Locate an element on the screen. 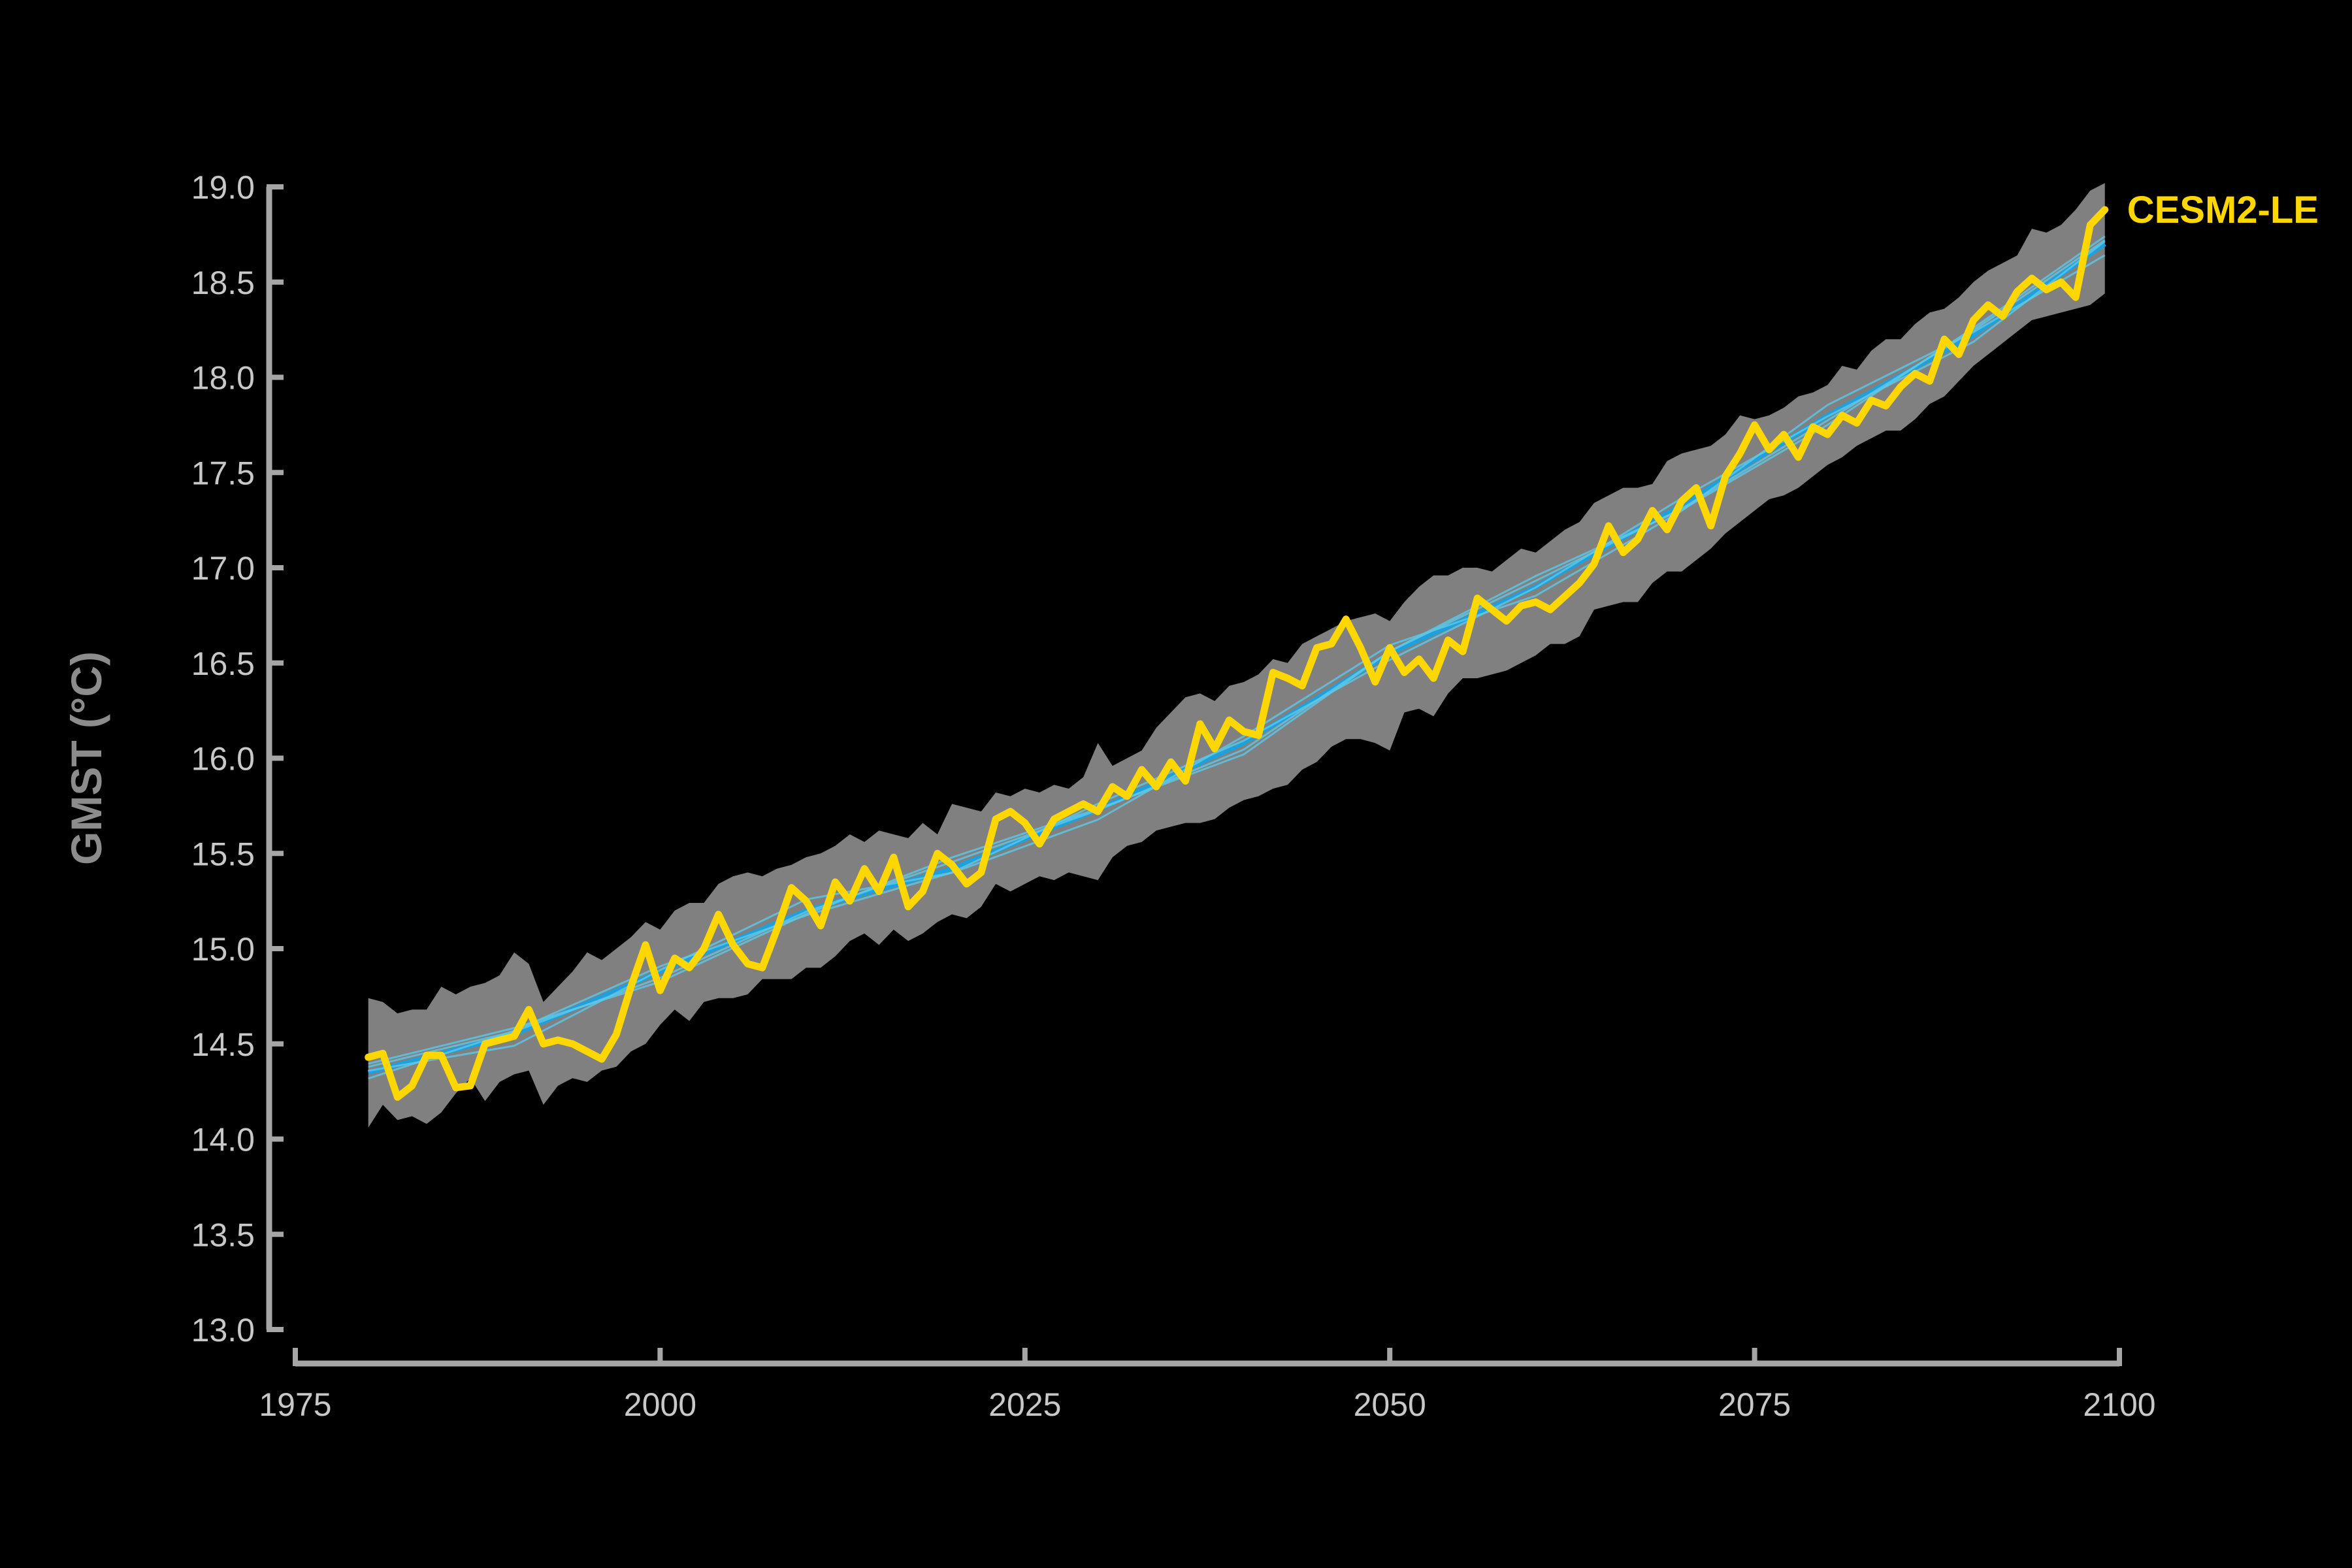  y-axis-title: GMST (°C) is located at coordinates (86, 758).